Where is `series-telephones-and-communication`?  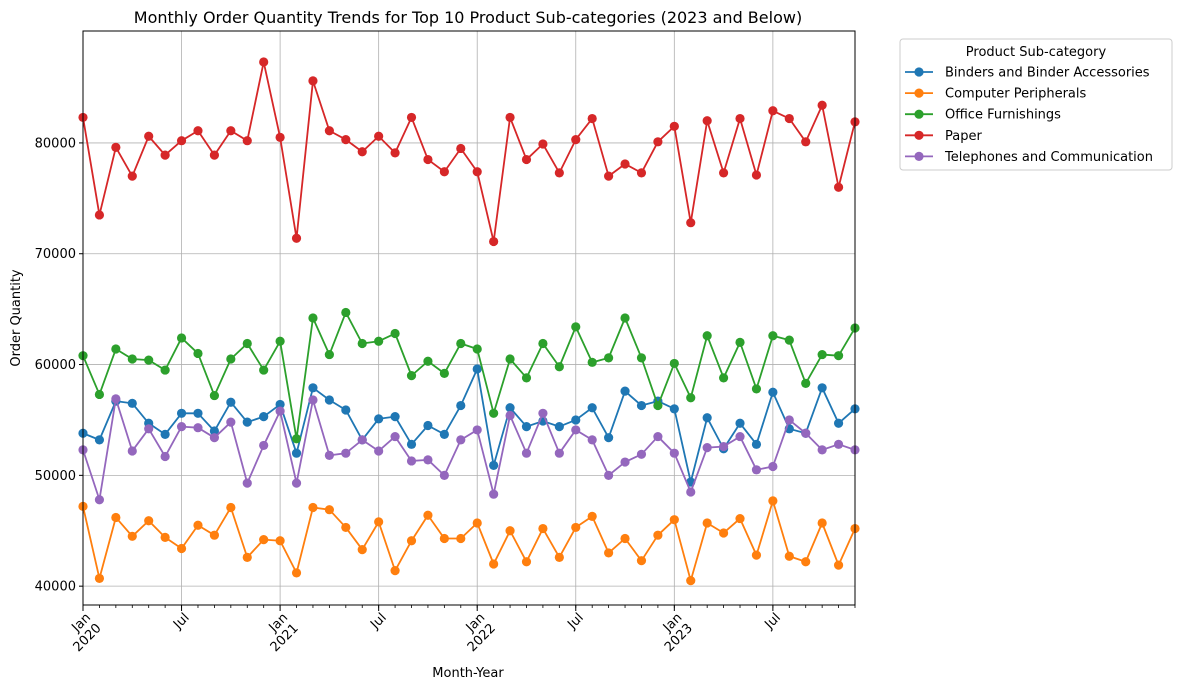 series-telephones-and-communication is located at coordinates (469, 449).